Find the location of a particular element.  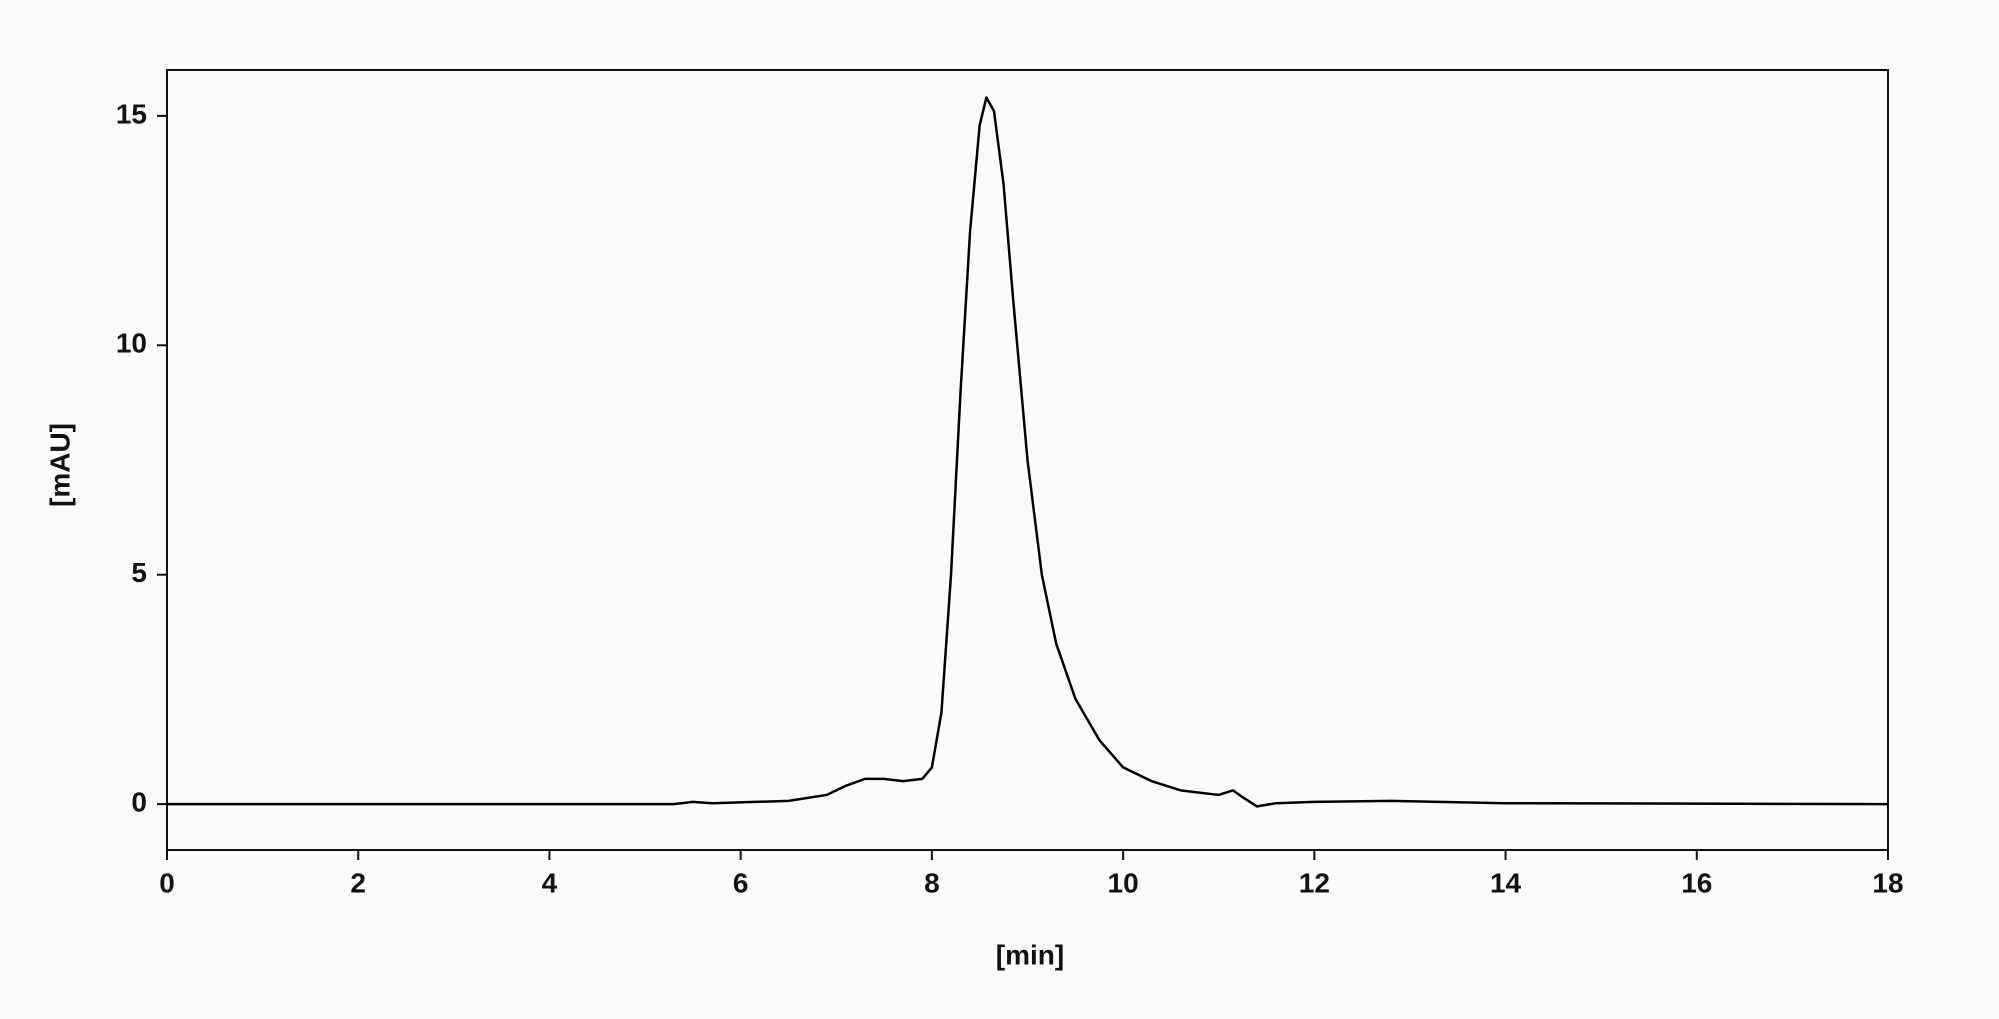

y-tick-label: 0 is located at coordinates (139, 802).